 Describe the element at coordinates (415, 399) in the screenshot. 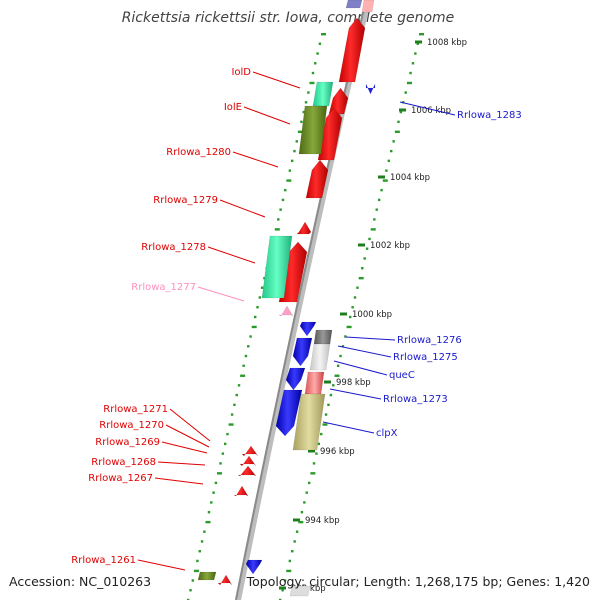

I see `gene-label: Rrlowa_1273` at that location.